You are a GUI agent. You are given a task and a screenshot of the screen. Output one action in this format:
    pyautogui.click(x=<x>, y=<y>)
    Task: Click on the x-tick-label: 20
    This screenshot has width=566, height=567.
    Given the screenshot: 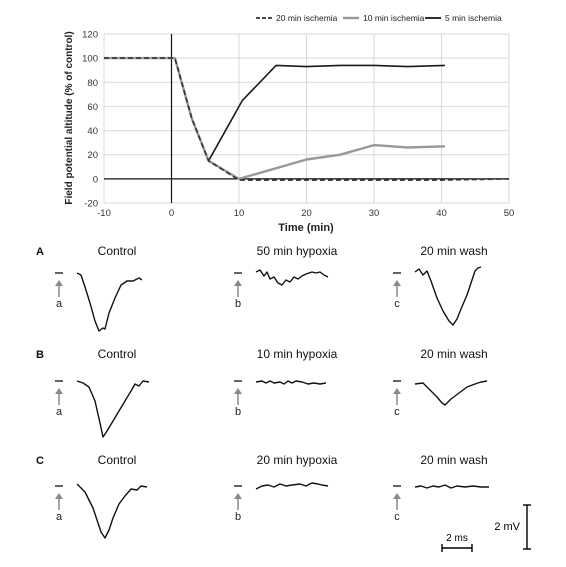 What is the action you would take?
    pyautogui.click(x=306, y=213)
    